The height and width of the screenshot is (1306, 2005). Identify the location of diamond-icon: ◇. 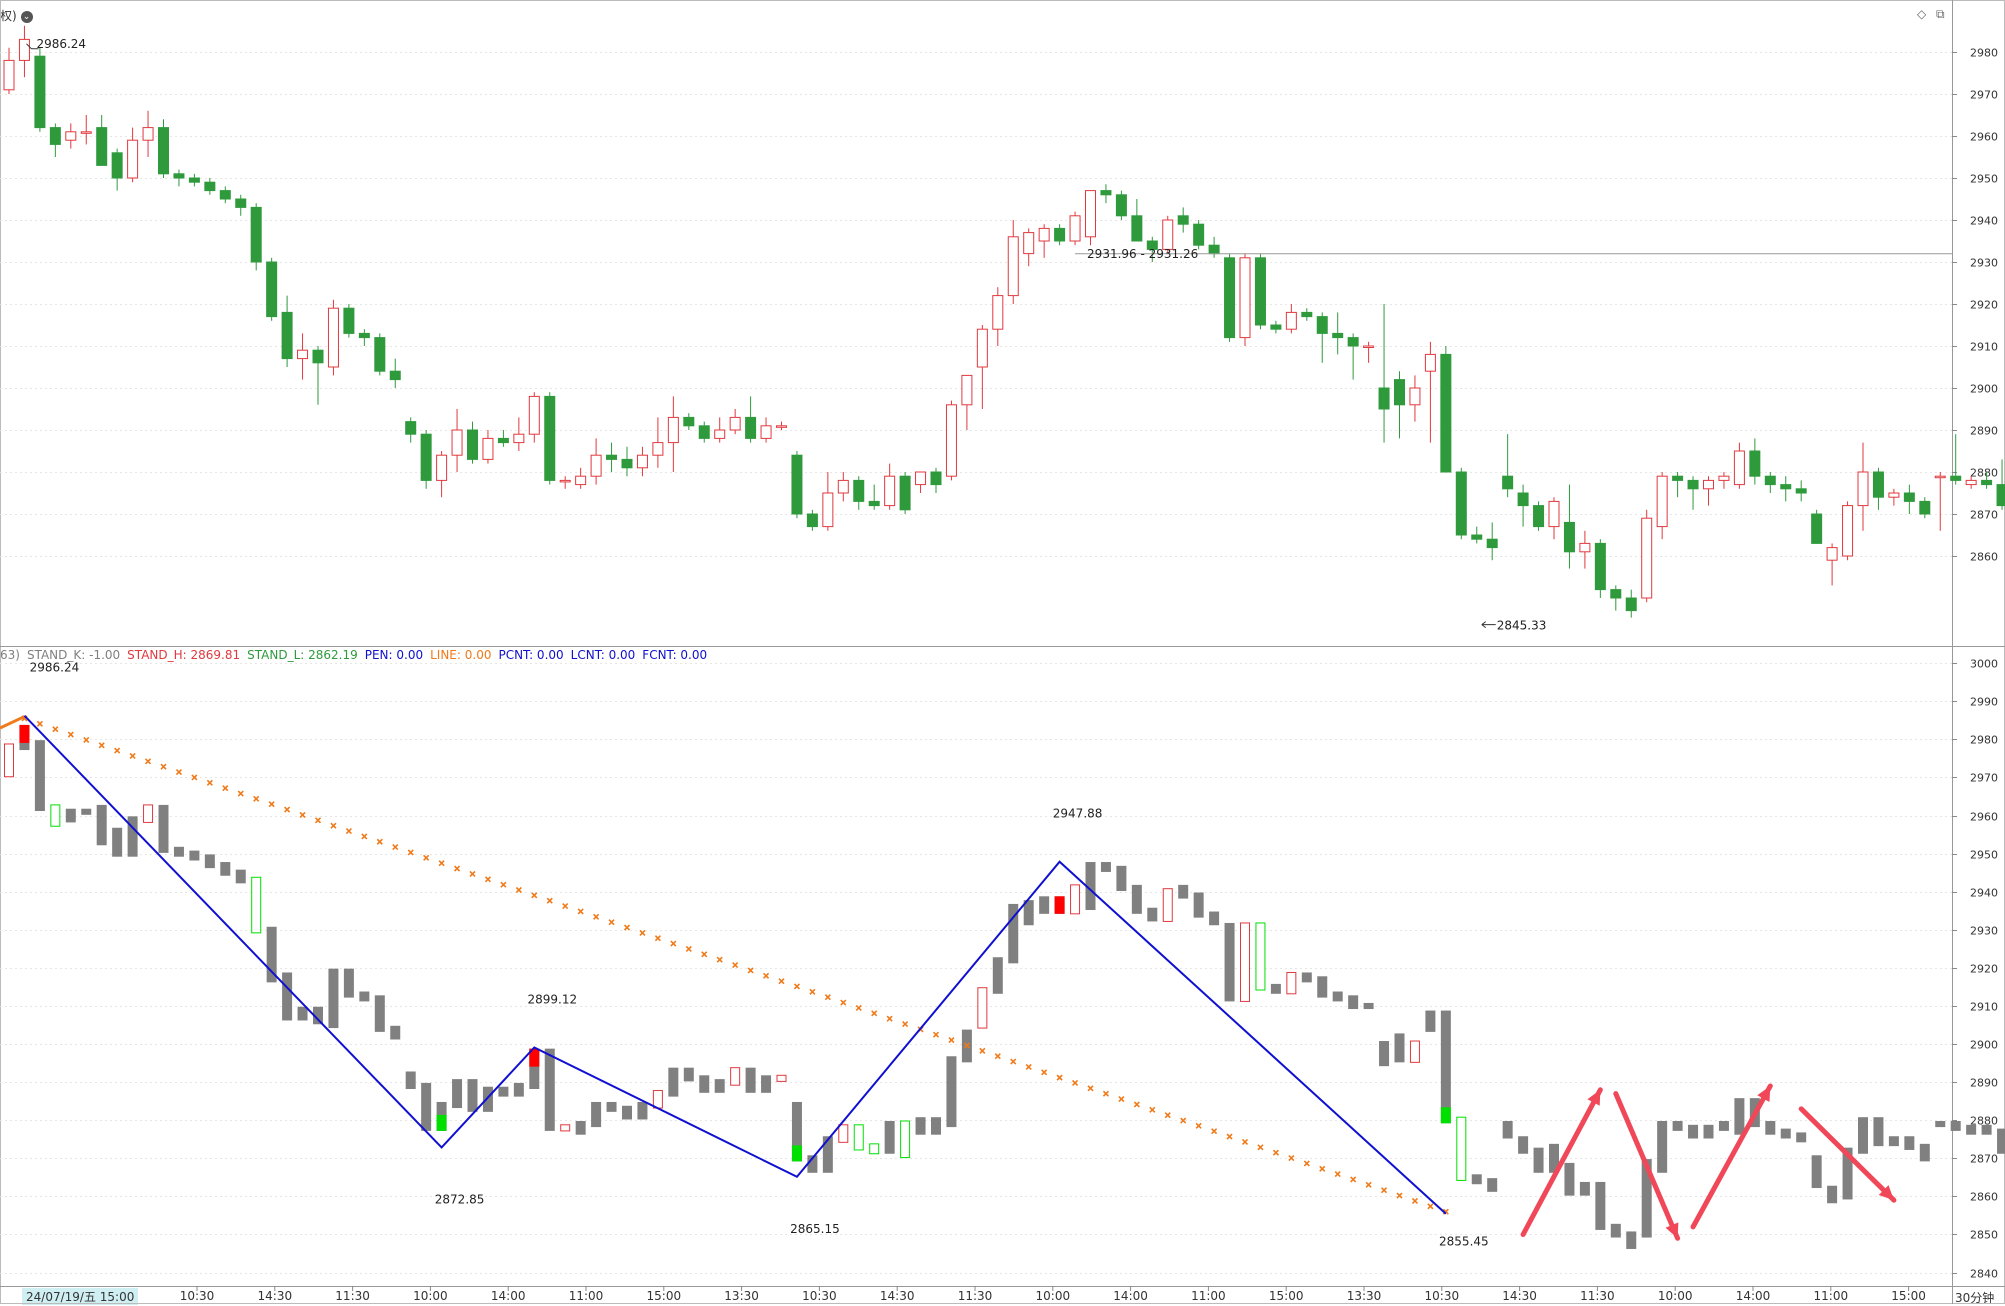
(1922, 14).